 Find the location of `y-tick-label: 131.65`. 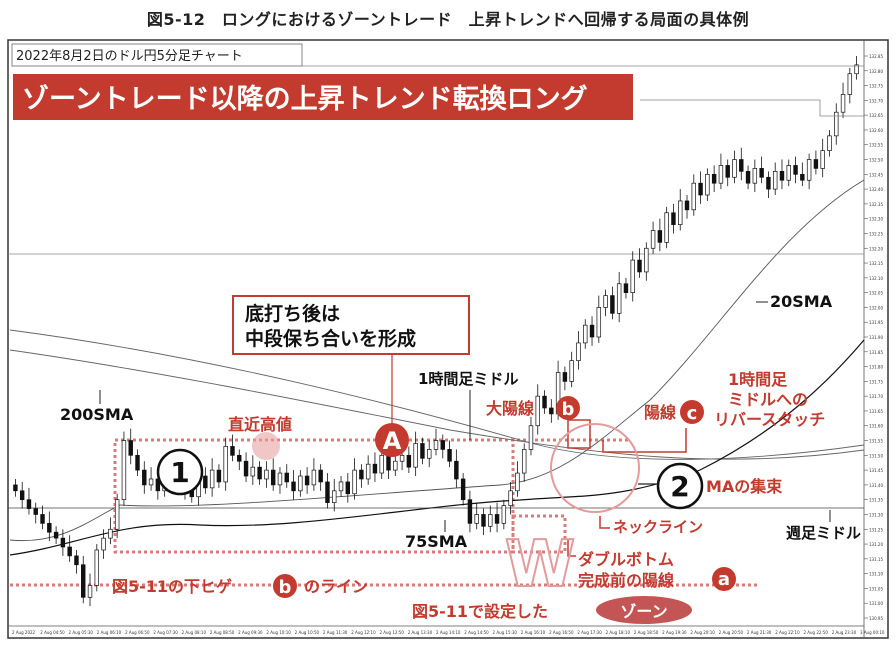

y-tick-label: 131.65 is located at coordinates (876, 411).